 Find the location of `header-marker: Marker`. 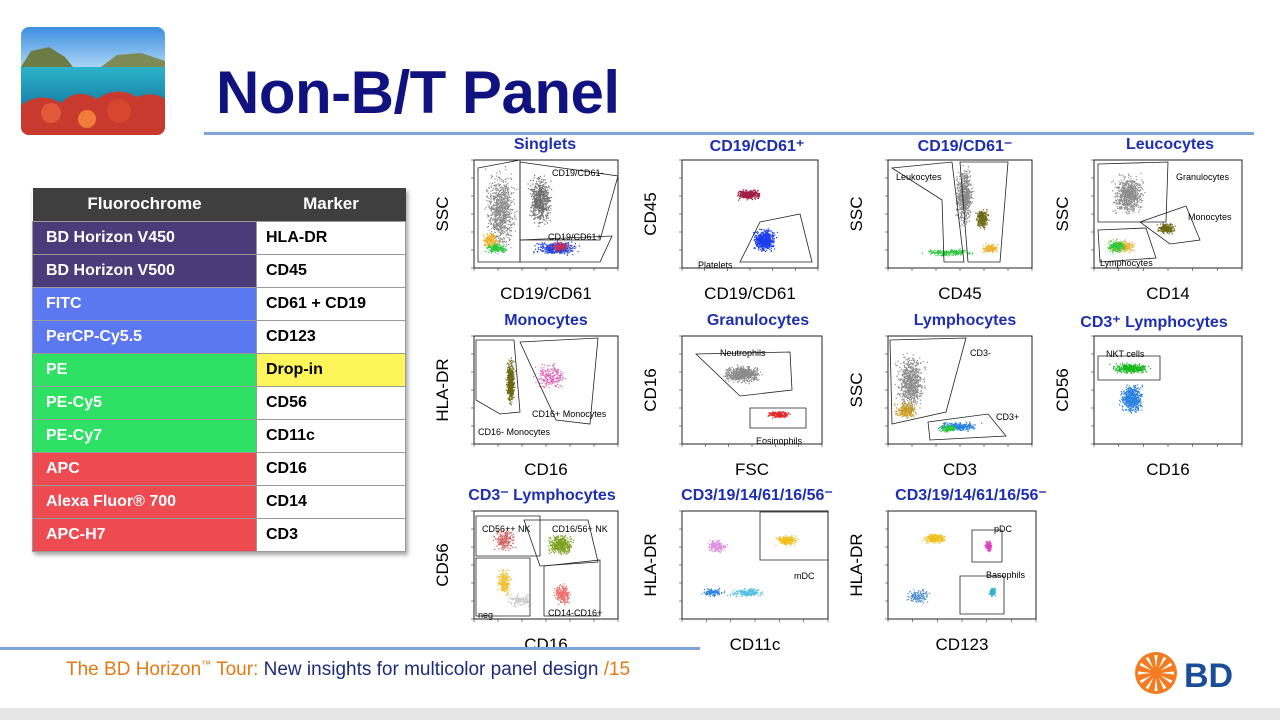

header-marker: Marker is located at coordinates (331, 204).